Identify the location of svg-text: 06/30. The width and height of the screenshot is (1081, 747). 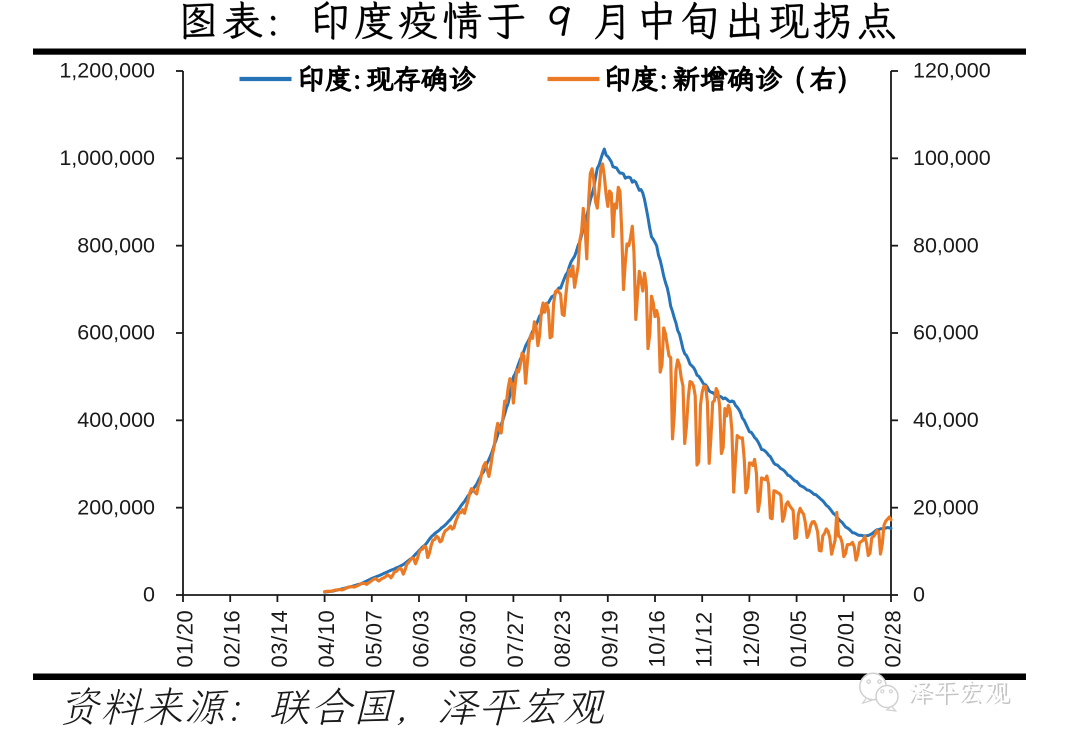
(468, 639).